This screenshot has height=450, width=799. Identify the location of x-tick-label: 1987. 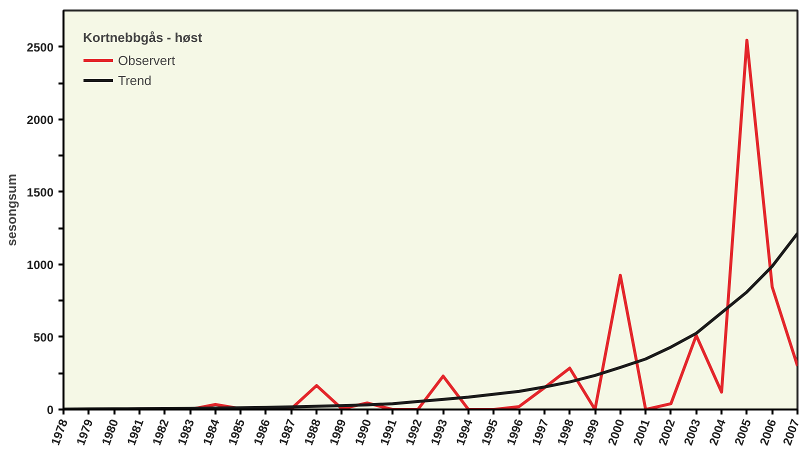
(287, 432).